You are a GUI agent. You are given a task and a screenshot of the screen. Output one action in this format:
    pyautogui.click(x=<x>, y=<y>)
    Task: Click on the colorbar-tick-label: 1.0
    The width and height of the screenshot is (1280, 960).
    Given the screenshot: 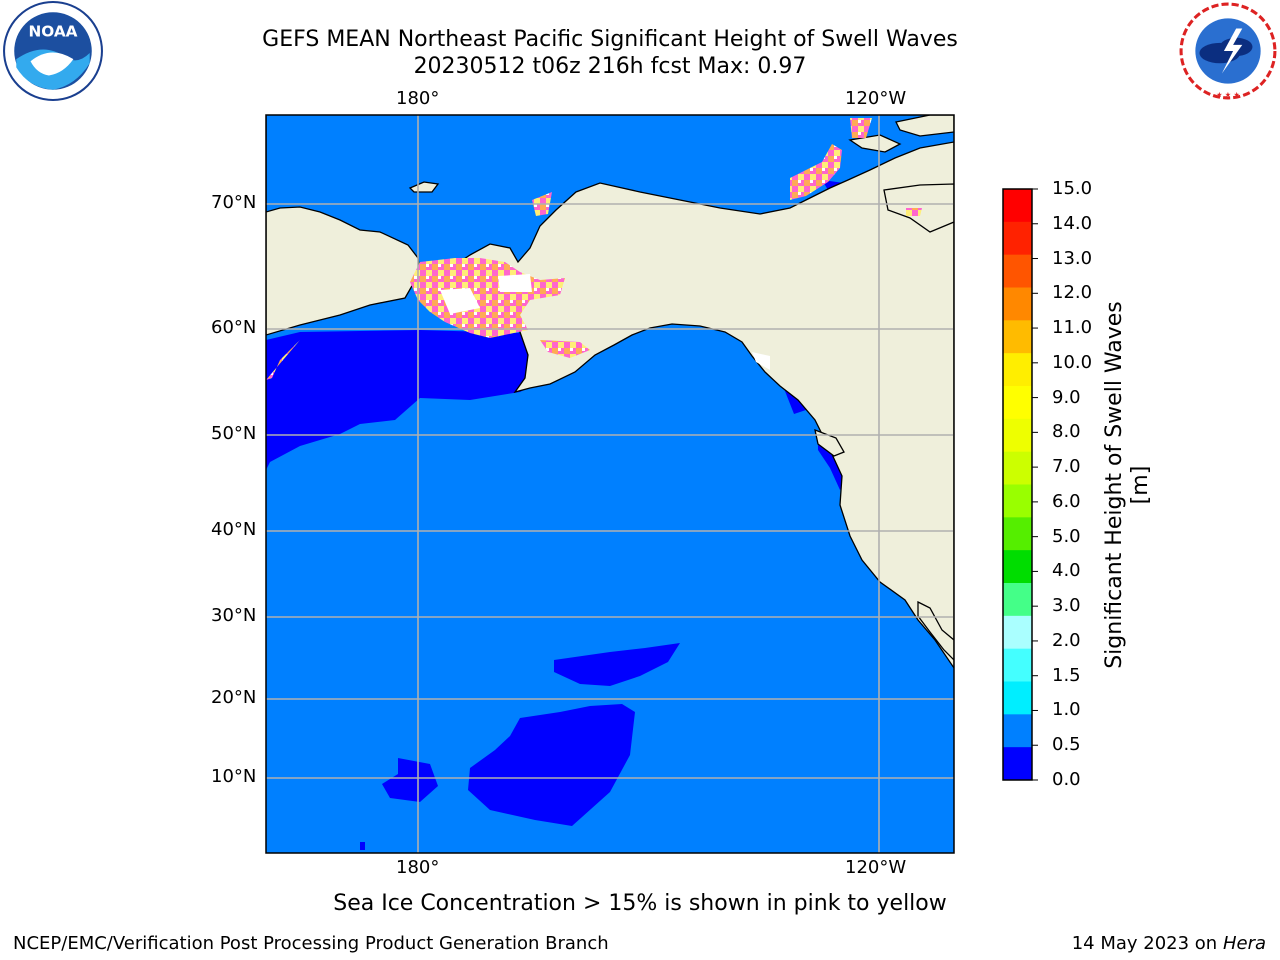 What is the action you would take?
    pyautogui.click(x=1066, y=710)
    